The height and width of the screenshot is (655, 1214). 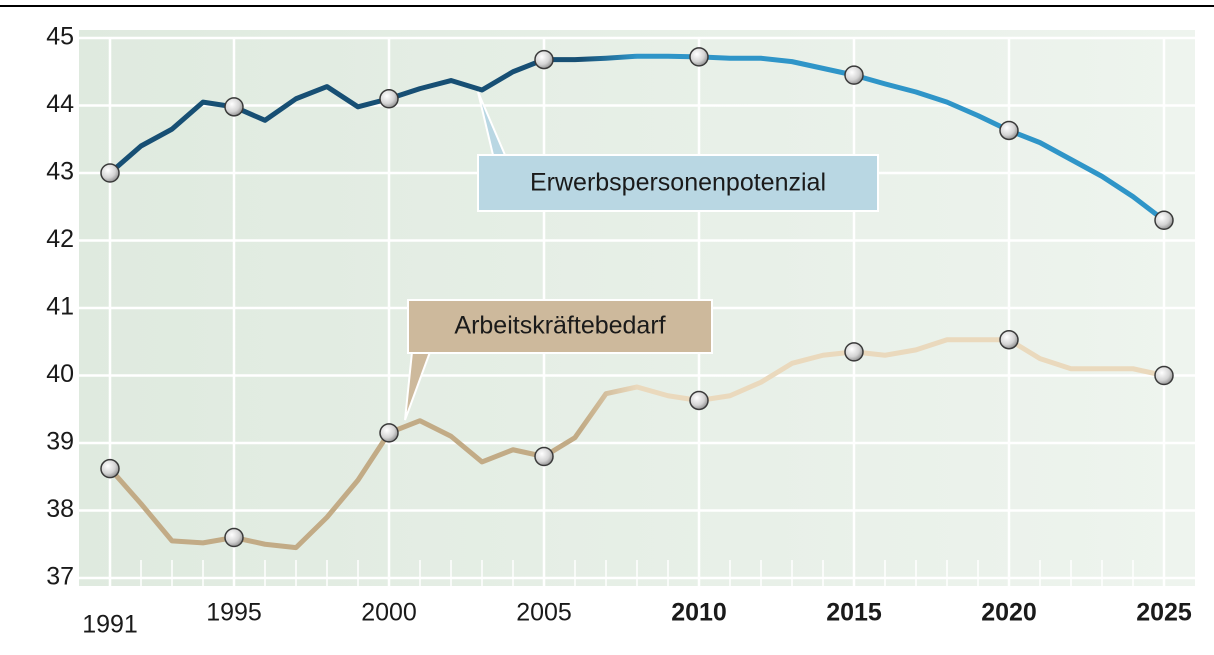 I want to click on y-tick-label: 39, so click(x=60, y=442).